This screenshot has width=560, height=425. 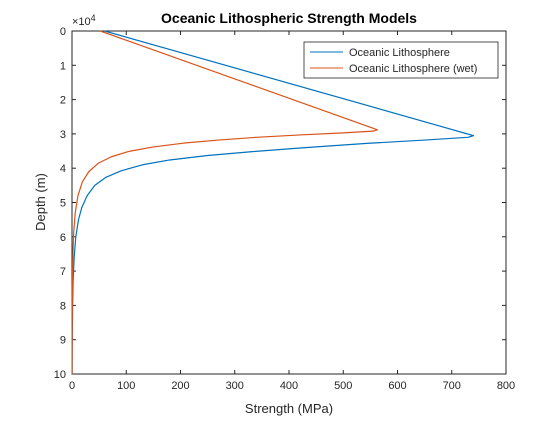 I want to click on legend-box, so click(x=401, y=60).